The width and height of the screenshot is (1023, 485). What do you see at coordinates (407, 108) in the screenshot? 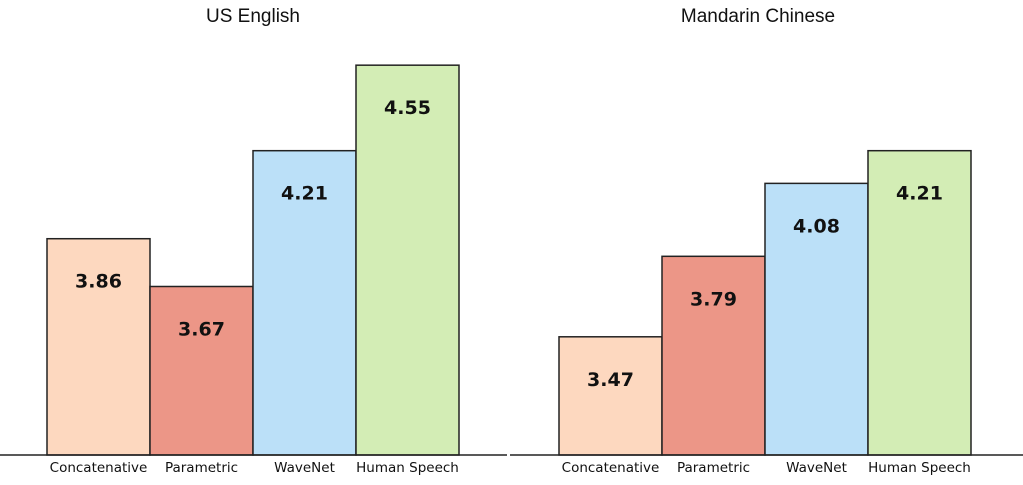
I see `data-label: 4.55` at bounding box center [407, 108].